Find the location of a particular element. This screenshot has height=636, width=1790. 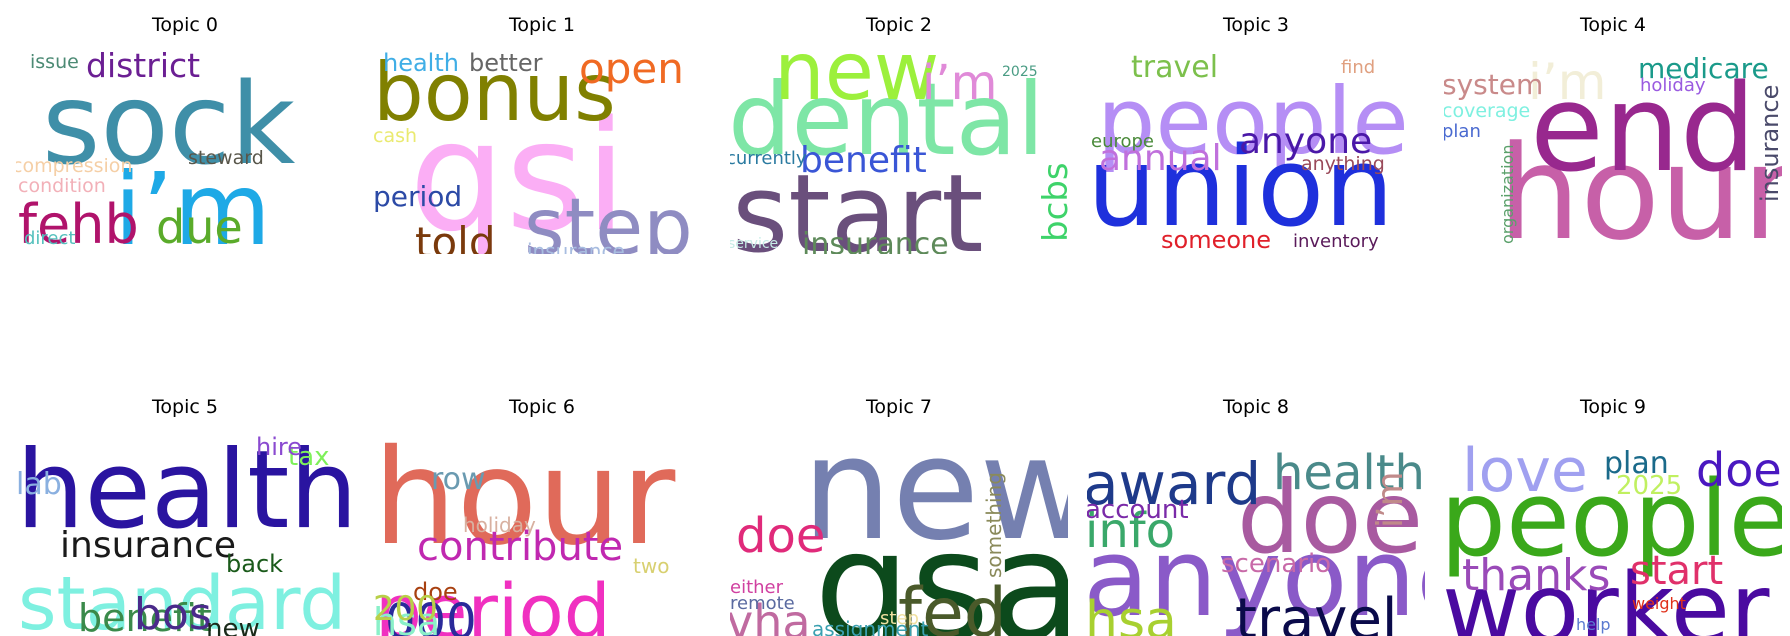

topic-title: Topic 5 is located at coordinates (185, 407).